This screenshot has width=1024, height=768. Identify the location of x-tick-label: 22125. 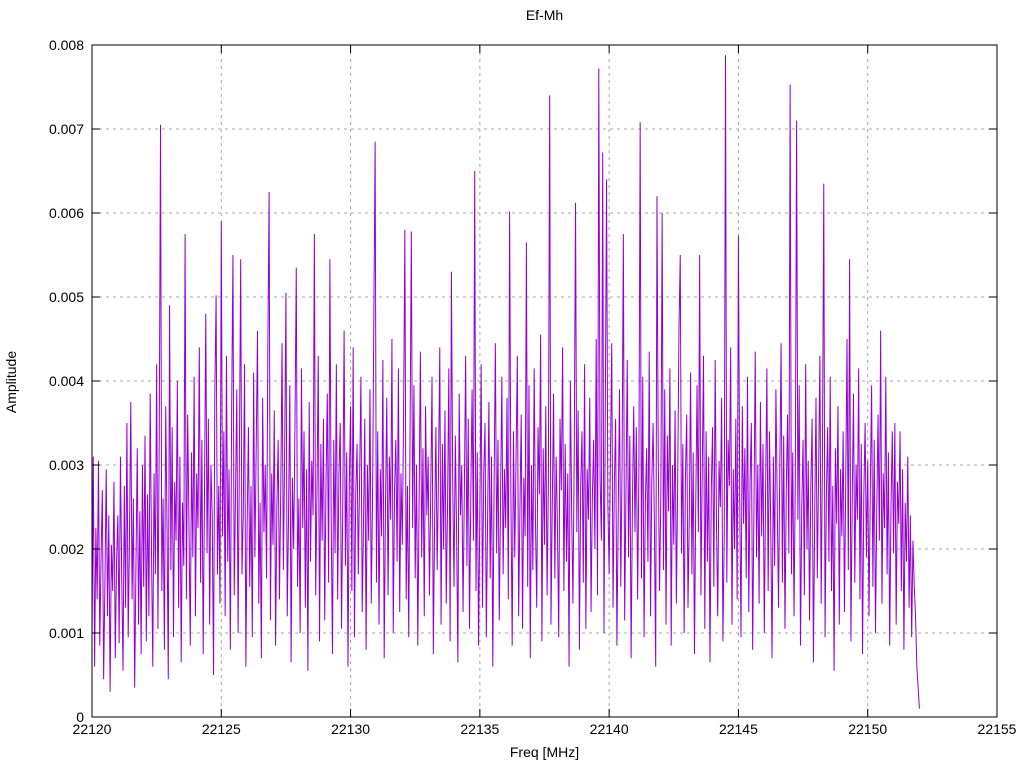
(221, 729).